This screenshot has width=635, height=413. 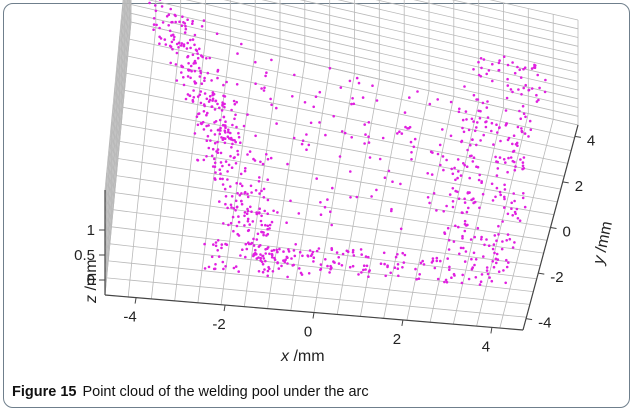 I want to click on x-tick-mark, so click(x=135, y=300).